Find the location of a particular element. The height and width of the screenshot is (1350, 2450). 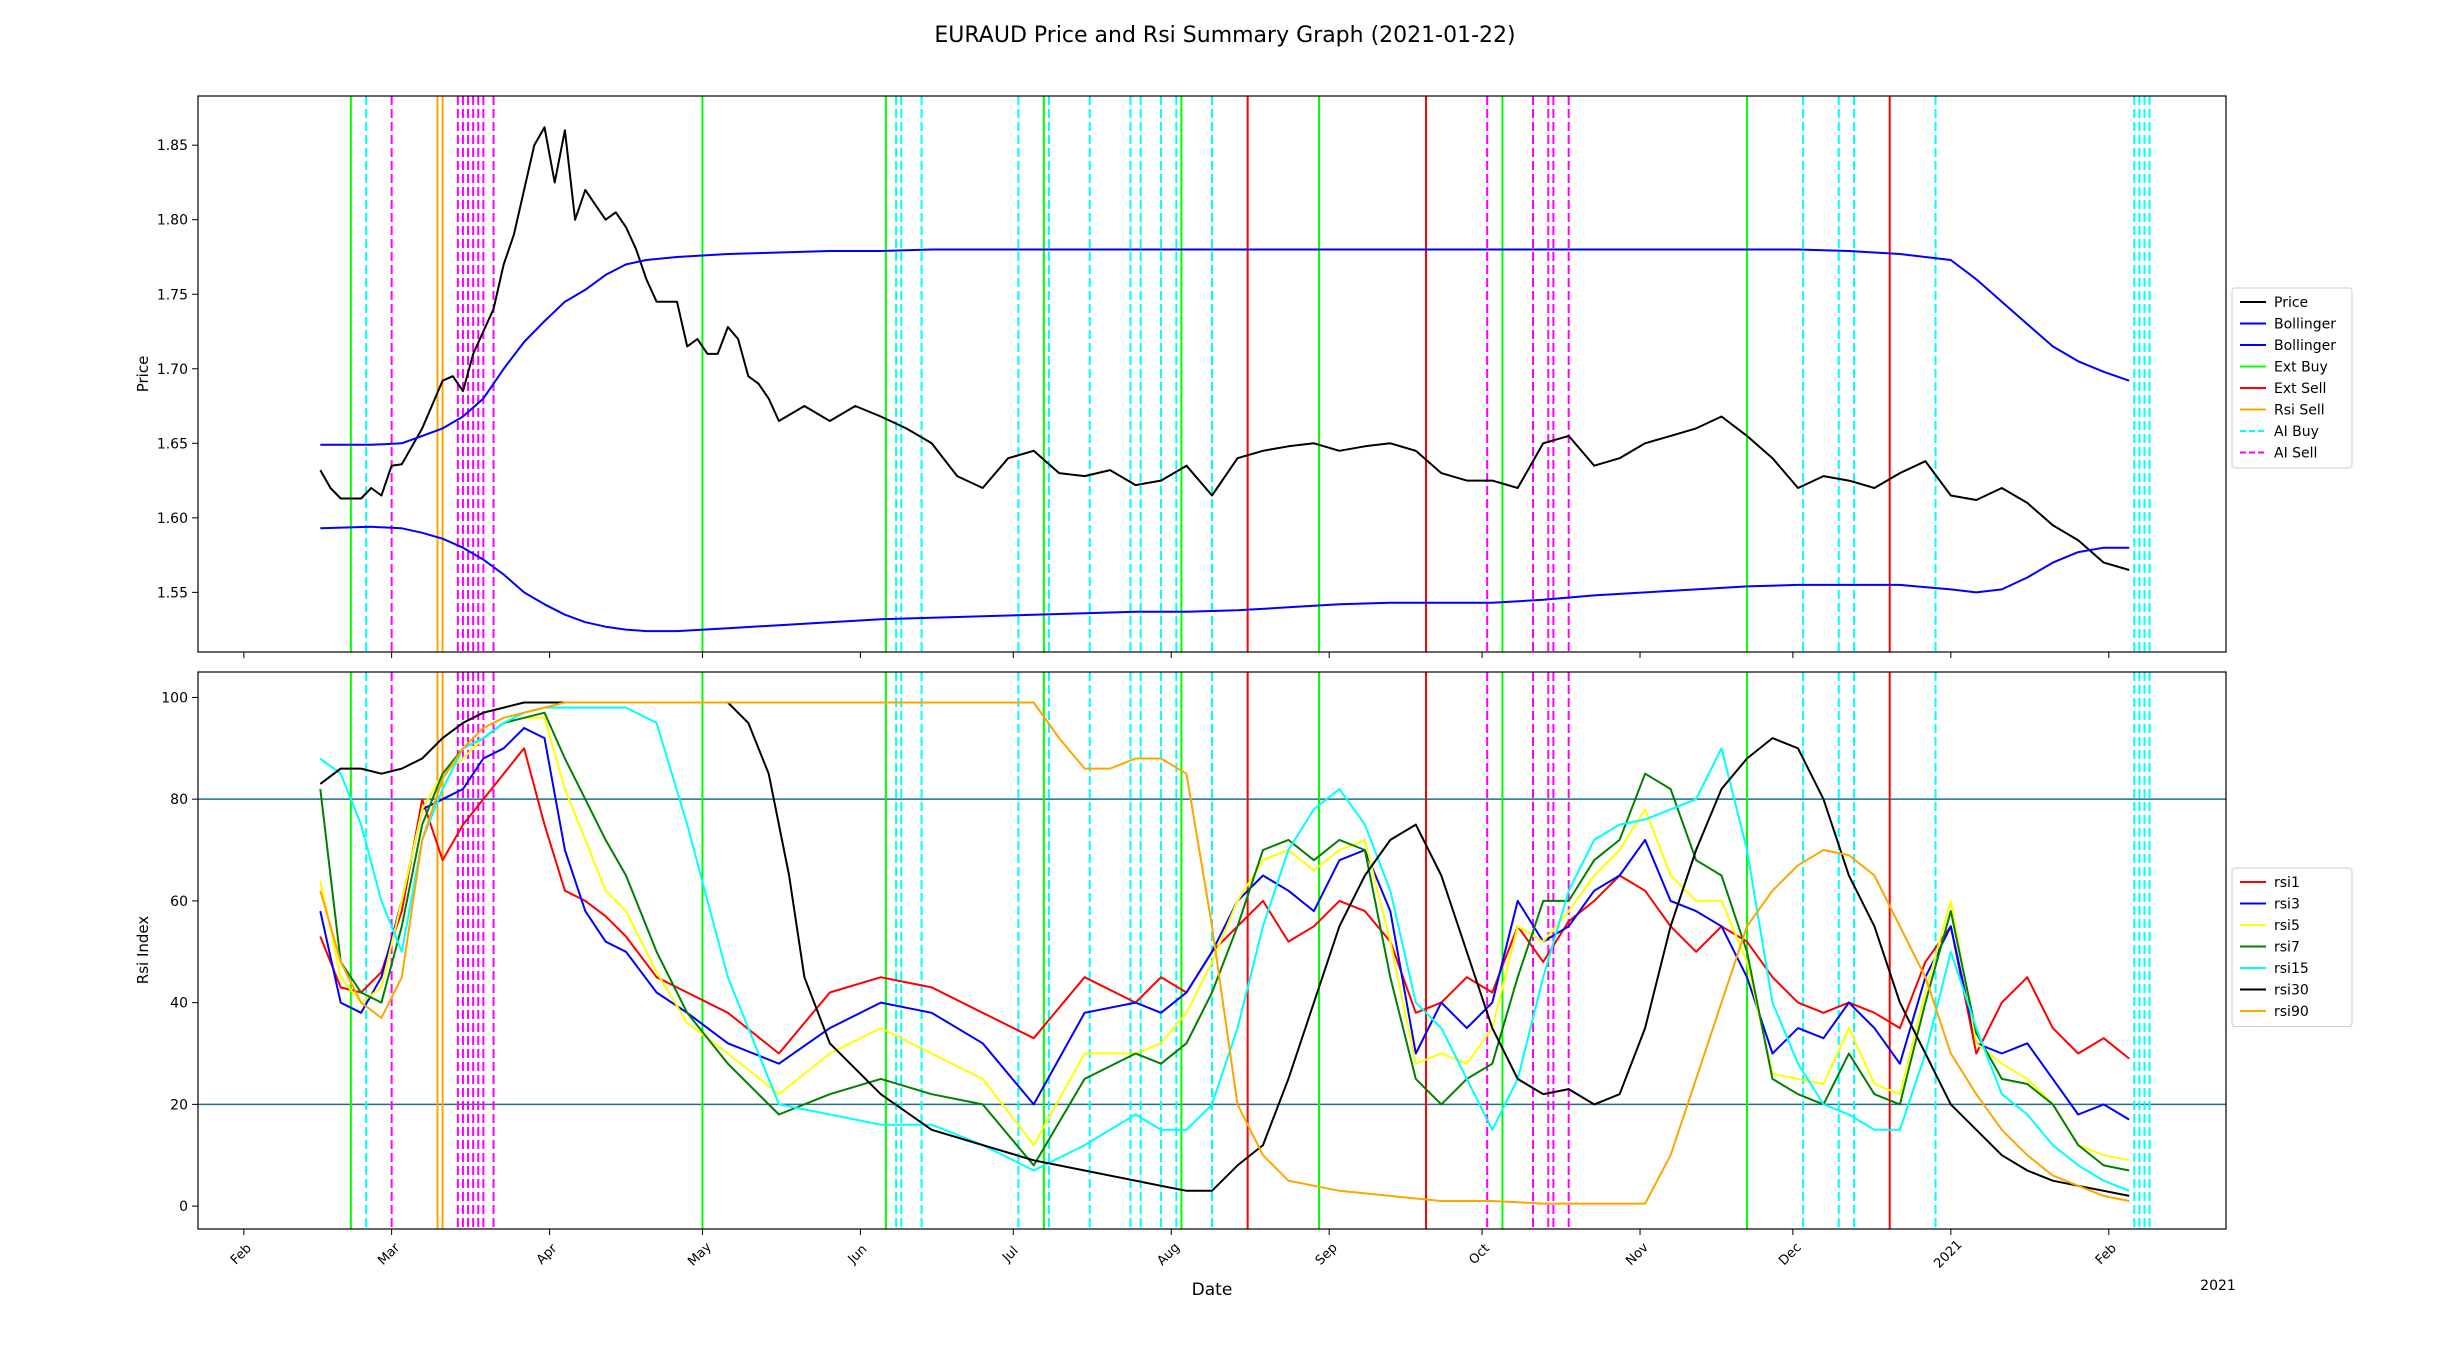

legend-label: rsi30 is located at coordinates (2291, 991).